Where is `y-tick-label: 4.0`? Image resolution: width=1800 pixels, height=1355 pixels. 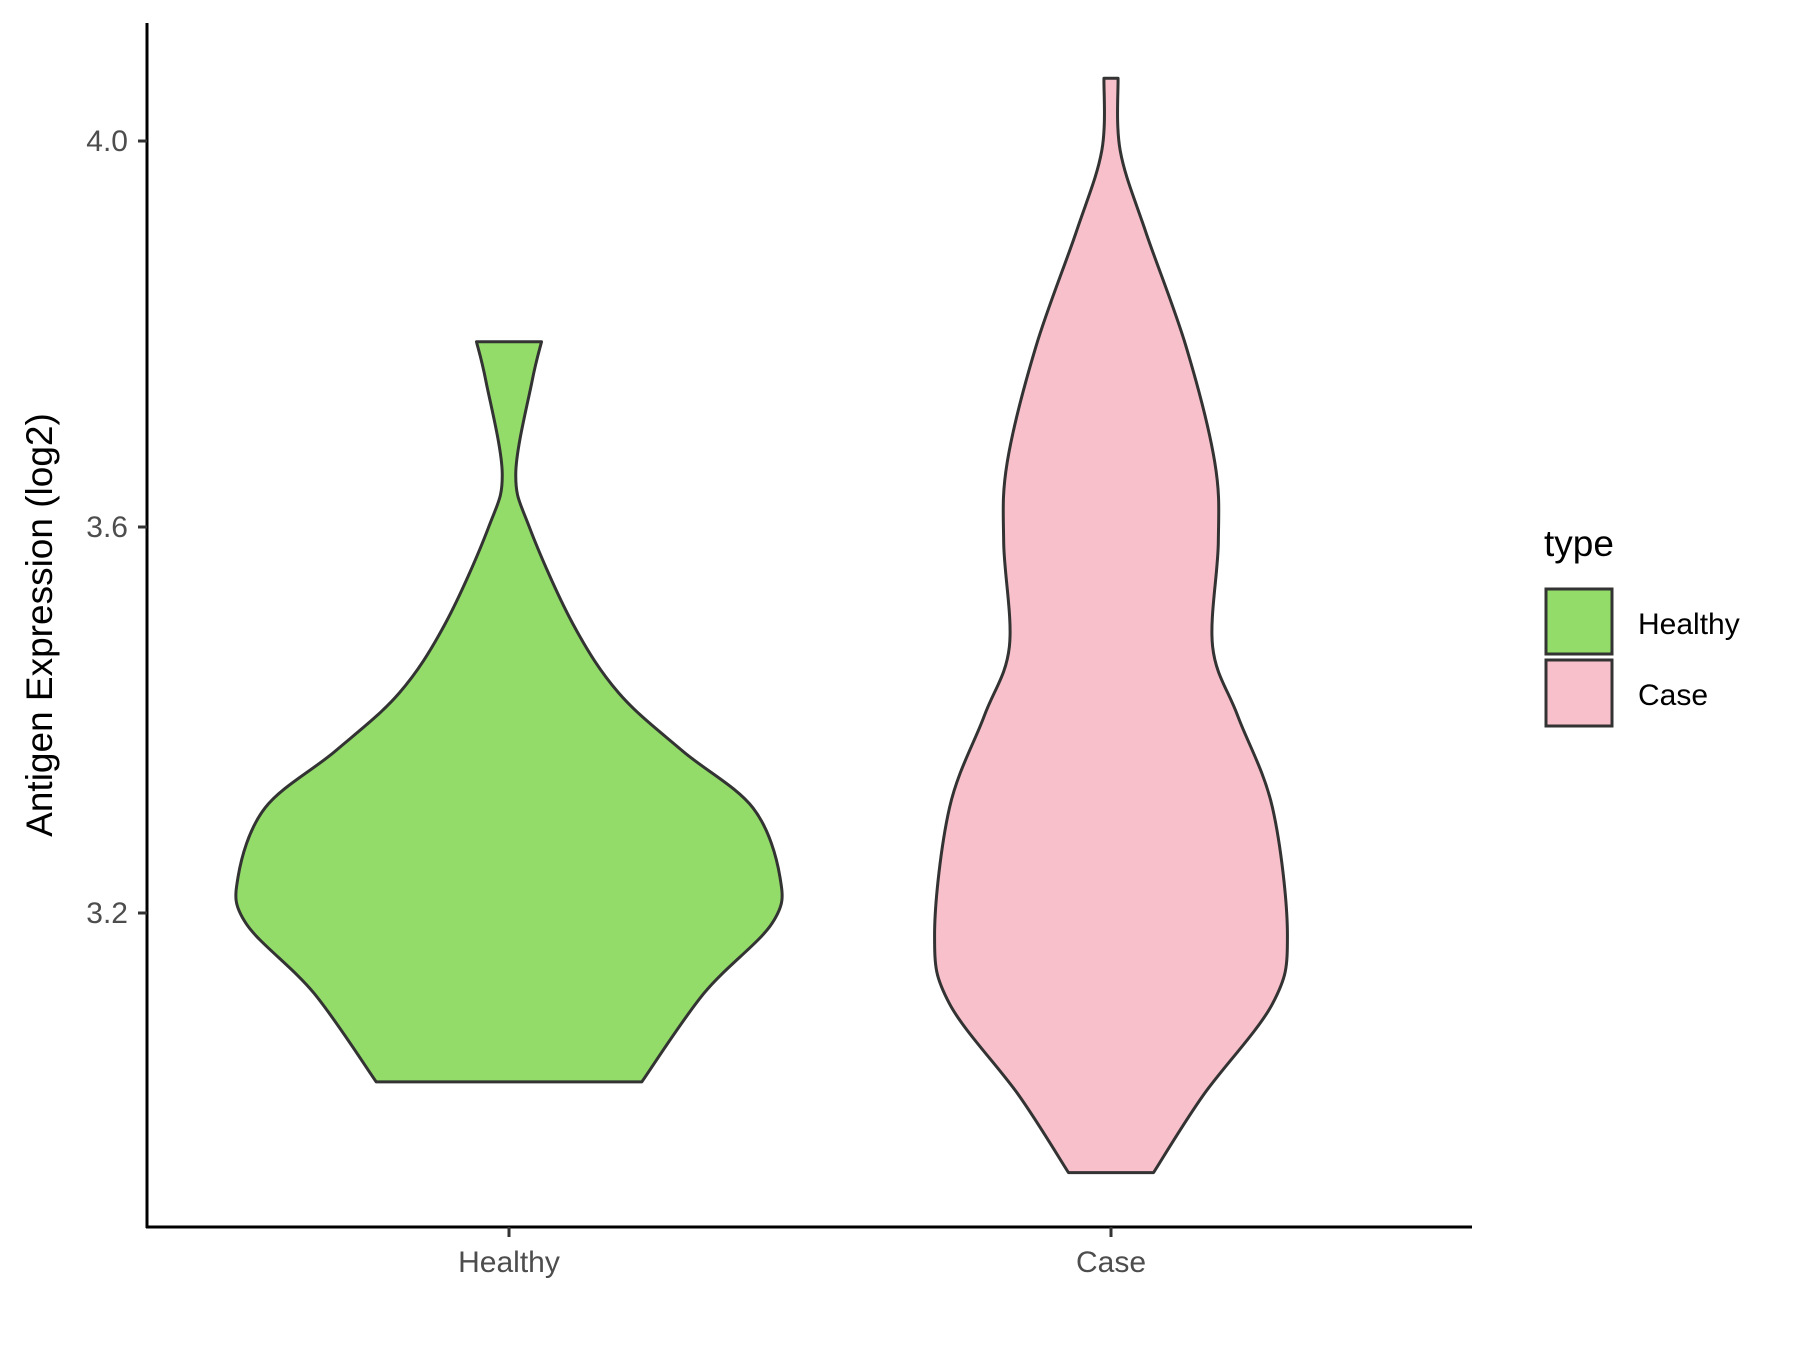
y-tick-label: 4.0 is located at coordinates (107, 141).